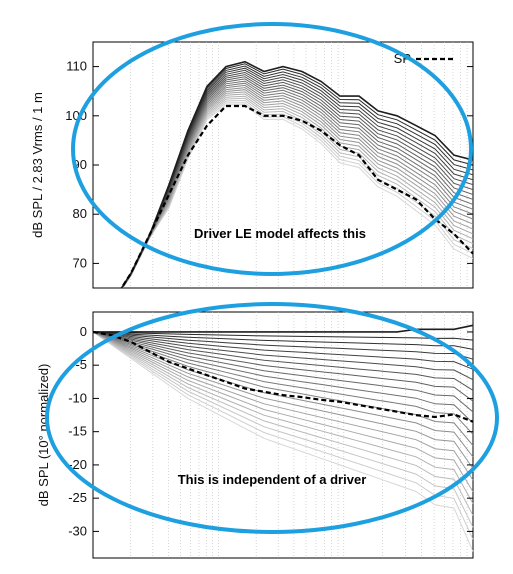 The width and height of the screenshot is (513, 574). Describe the element at coordinates (37, 165) in the screenshot. I see `top-y-axis-label: dB SPL / 2.83 Vrms / 1 m` at that location.